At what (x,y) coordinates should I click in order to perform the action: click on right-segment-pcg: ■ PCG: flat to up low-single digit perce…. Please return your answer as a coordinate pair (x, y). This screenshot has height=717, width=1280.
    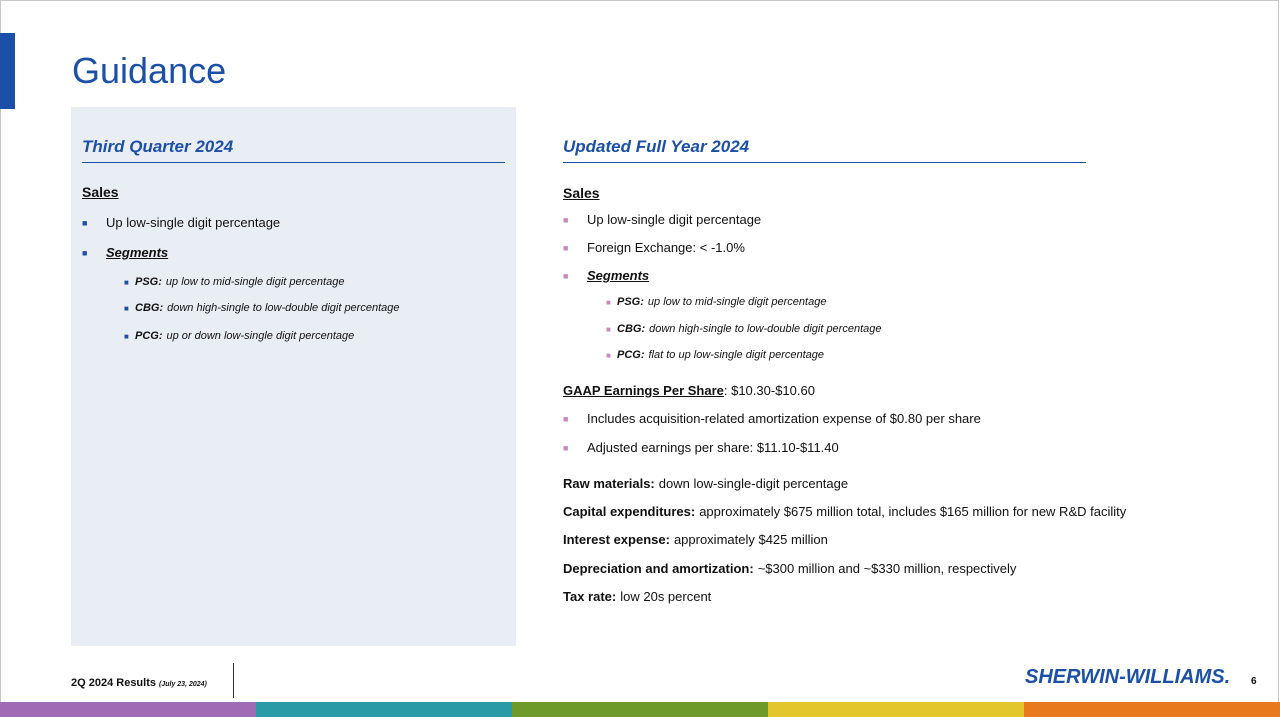
    Looking at the image, I should click on (715, 355).